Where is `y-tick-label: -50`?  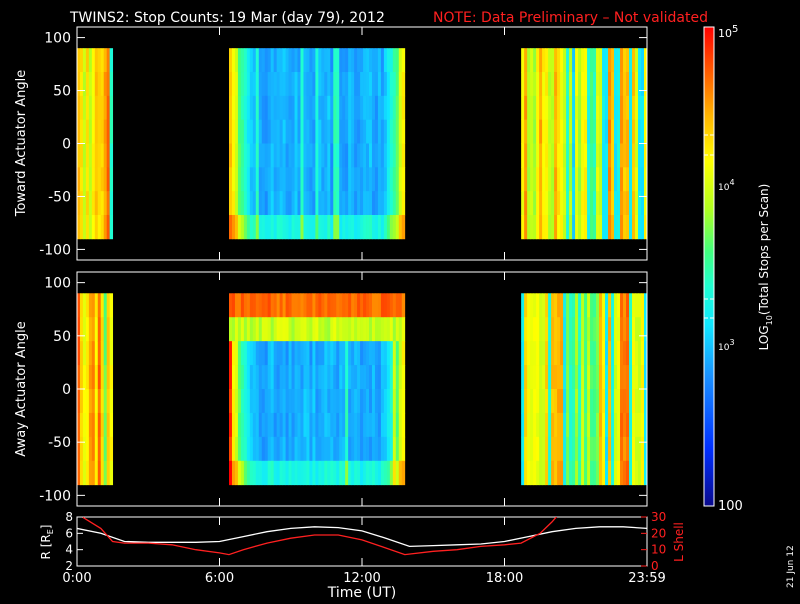
y-tick-label: -50 is located at coordinates (59, 443).